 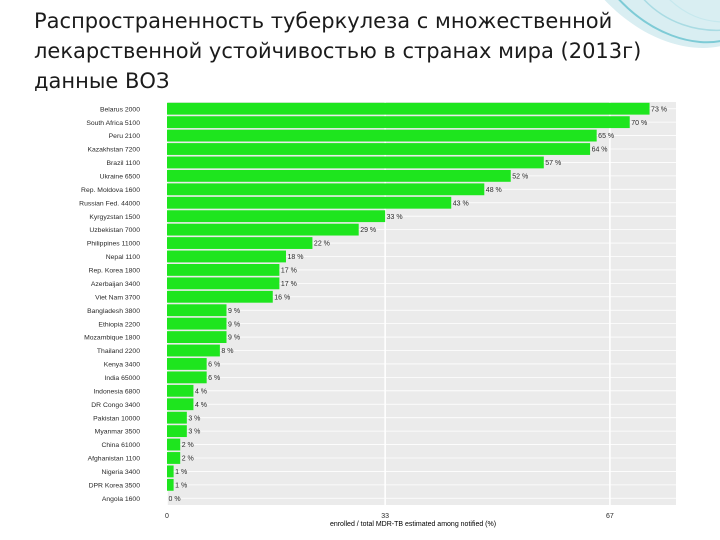 I want to click on category-label: Indonesia 6800, so click(x=117, y=391).